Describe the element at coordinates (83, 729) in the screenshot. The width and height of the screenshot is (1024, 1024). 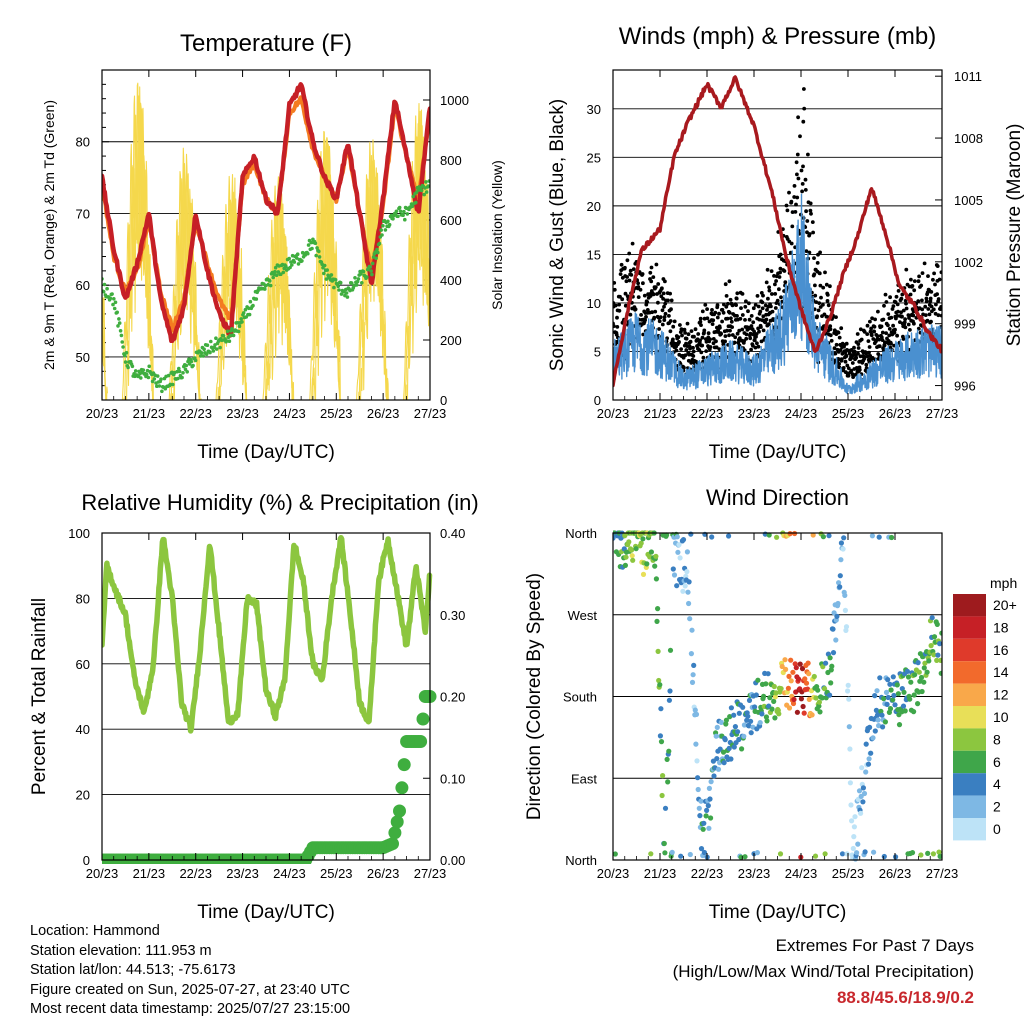
I see `y-tick-label: 40` at that location.